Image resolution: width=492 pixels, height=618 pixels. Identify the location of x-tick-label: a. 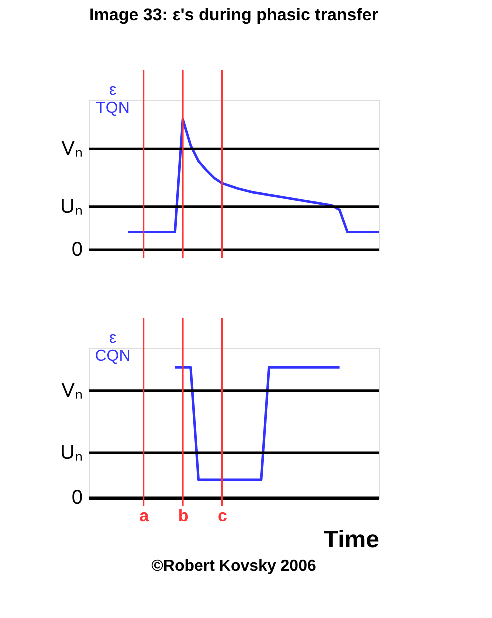
(145, 516).